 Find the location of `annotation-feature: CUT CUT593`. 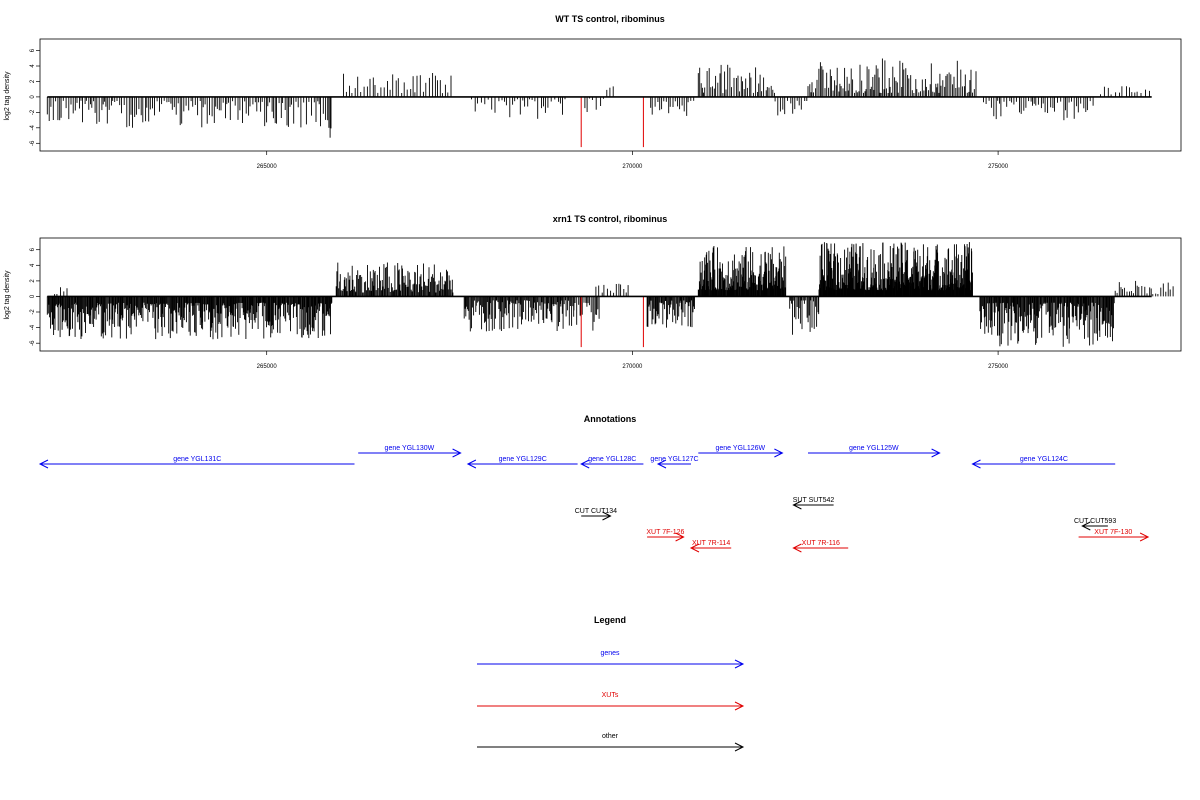

annotation-feature: CUT CUT593 is located at coordinates (1095, 524).